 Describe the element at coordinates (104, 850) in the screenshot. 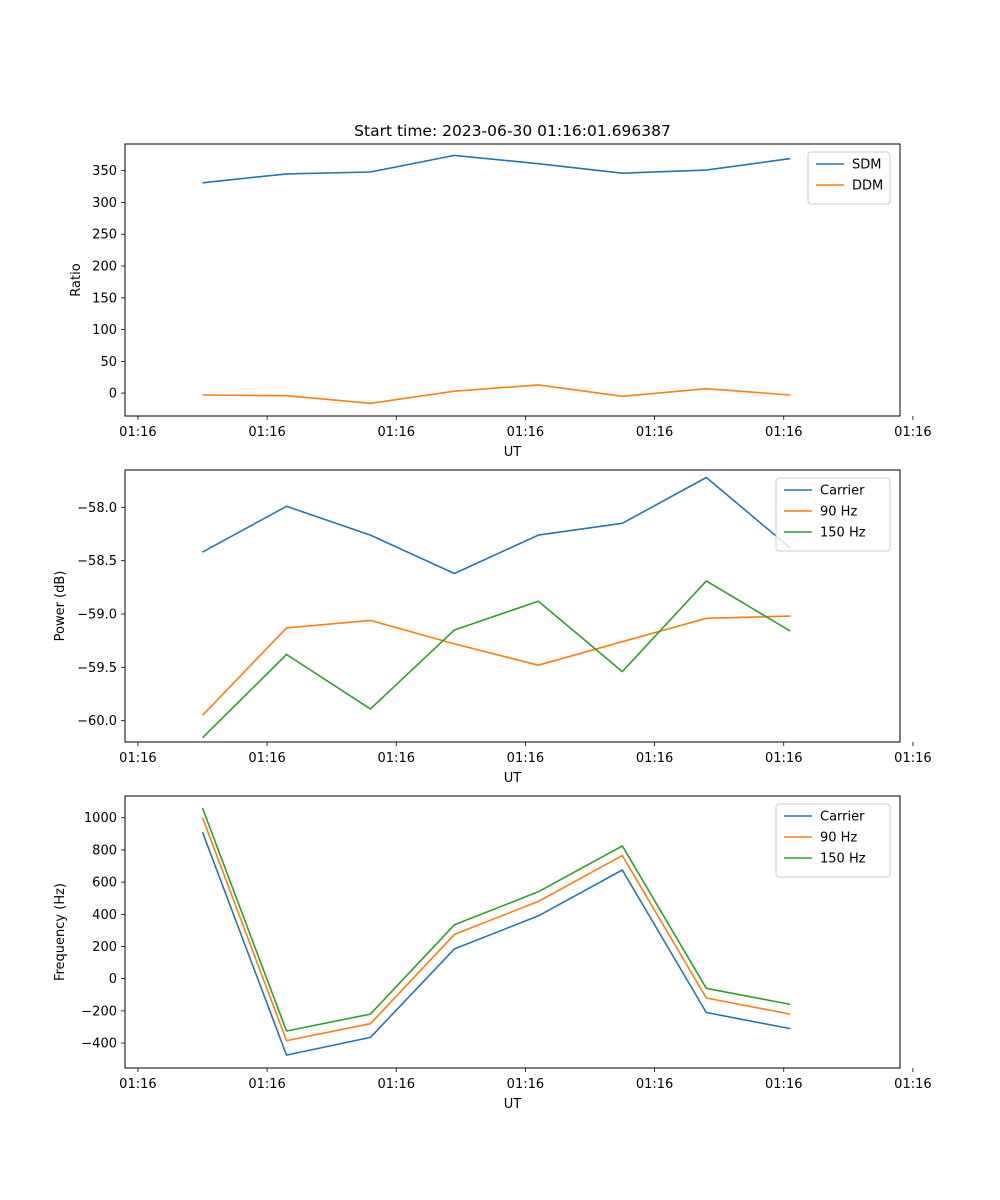

I see `y-tick-label: 800` at that location.